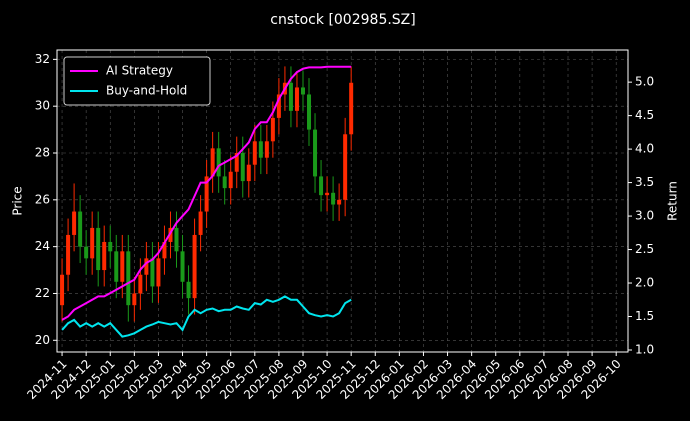  Describe the element at coordinates (644, 82) in the screenshot. I see `y2-tick-label: 5.0` at that location.